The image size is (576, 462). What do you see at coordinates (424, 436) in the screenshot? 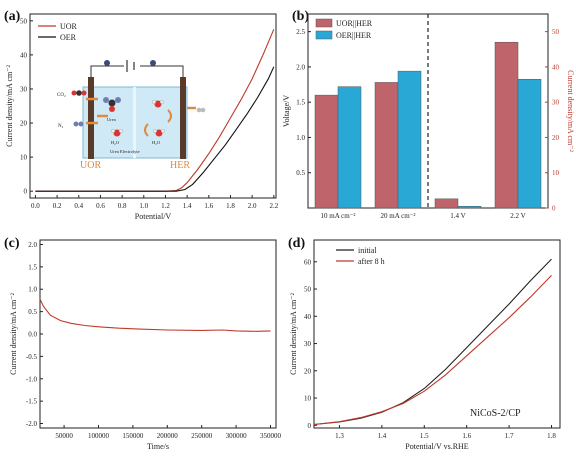
I see `panel-d-x-tick-label: 1.5` at bounding box center [424, 436].